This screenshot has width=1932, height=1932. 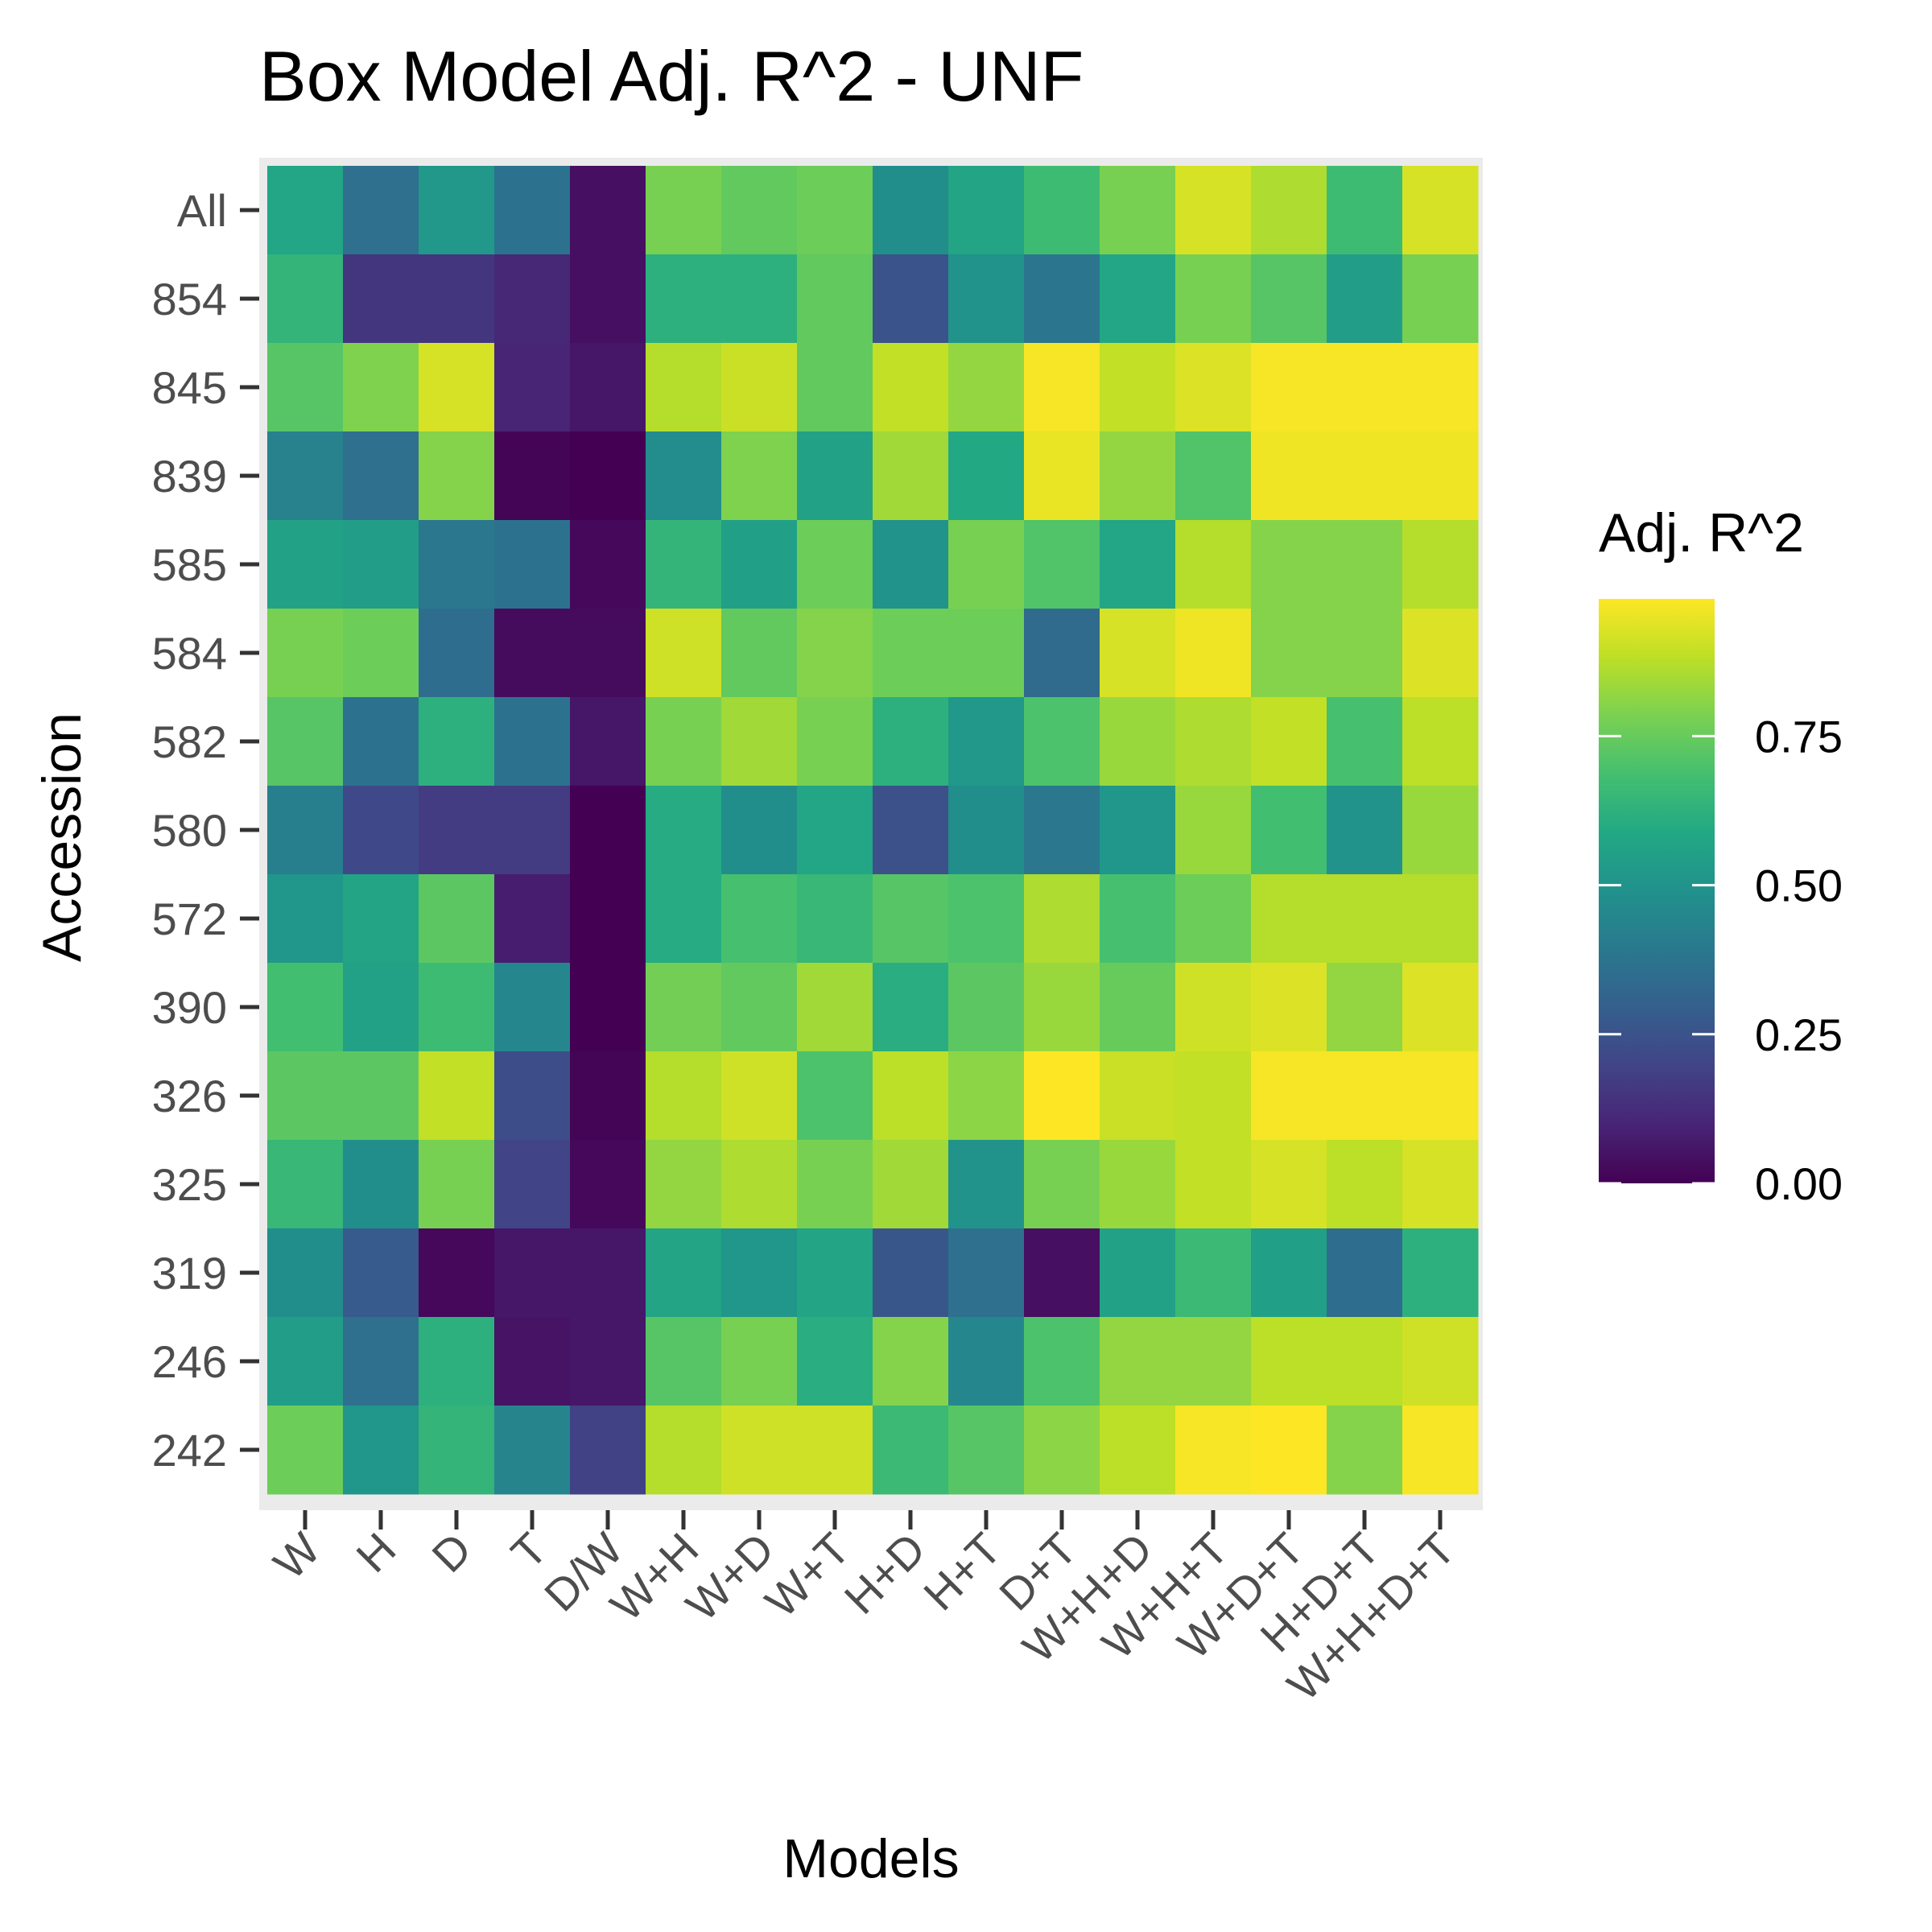 I want to click on legend-ticks: 0.00 0.25 0.50 0.75, so click(x=1721, y=960).